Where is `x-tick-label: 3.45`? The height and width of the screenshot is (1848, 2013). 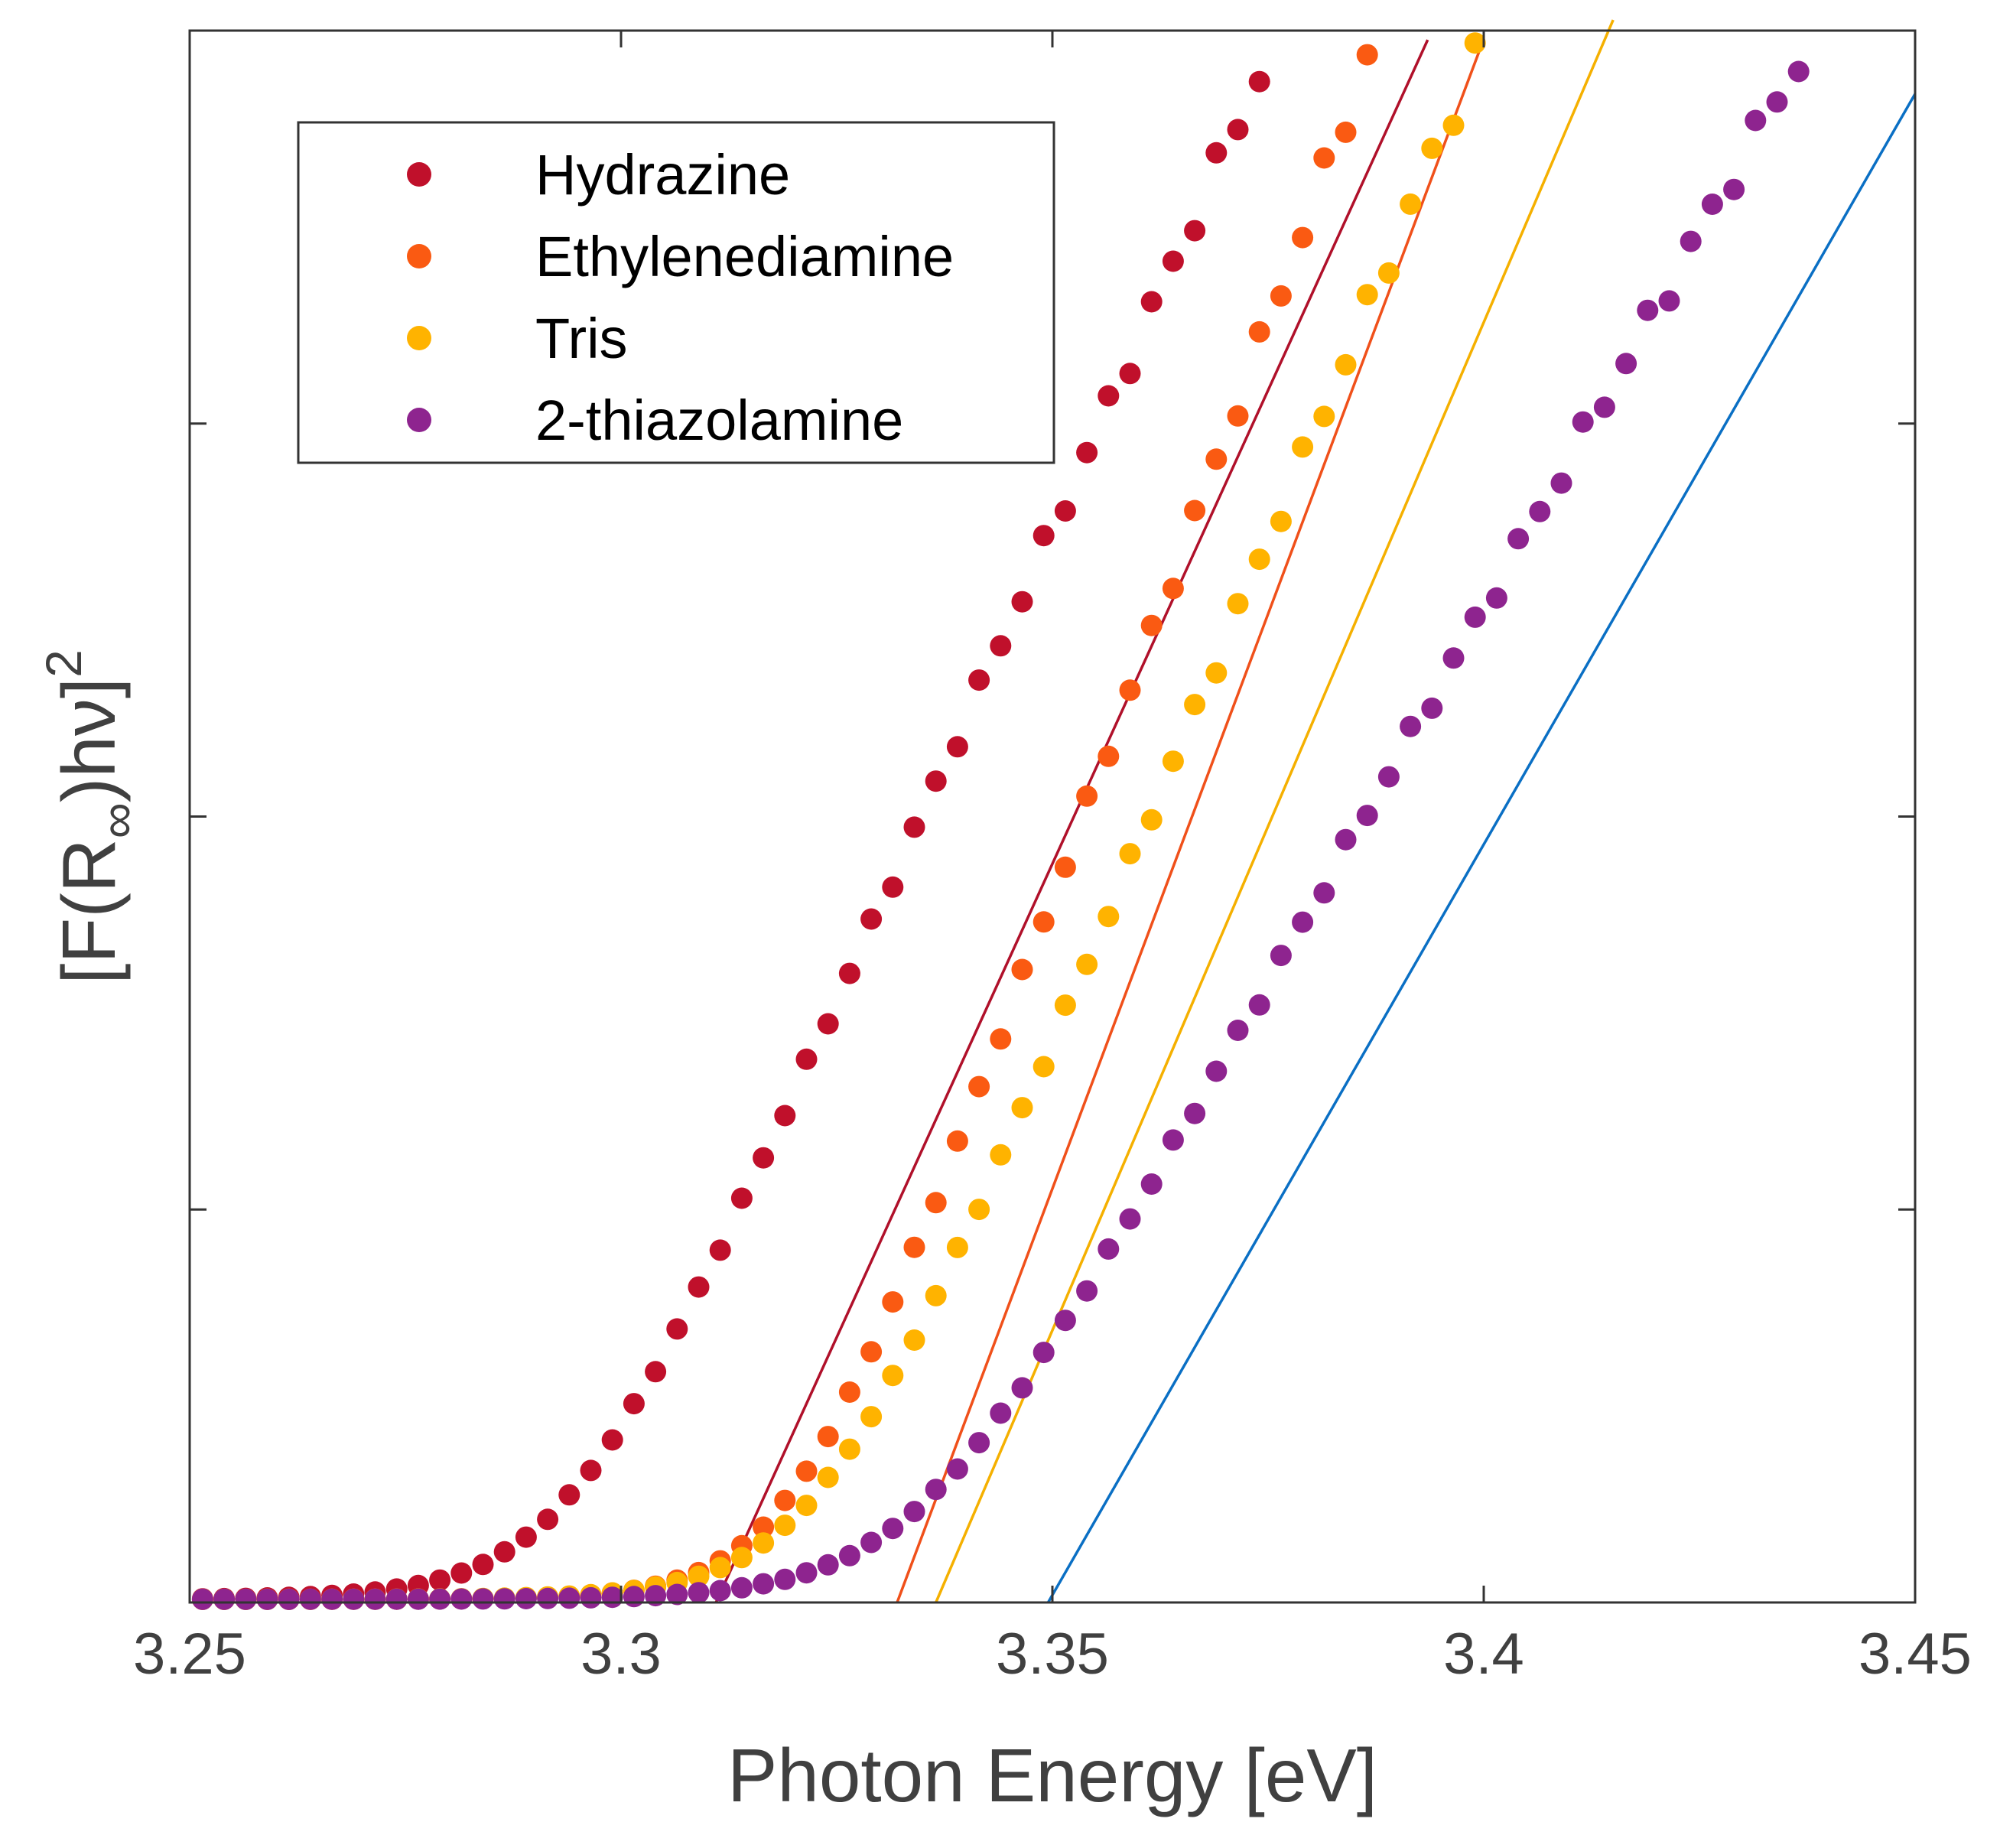 x-tick-label: 3.45 is located at coordinates (1915, 1654).